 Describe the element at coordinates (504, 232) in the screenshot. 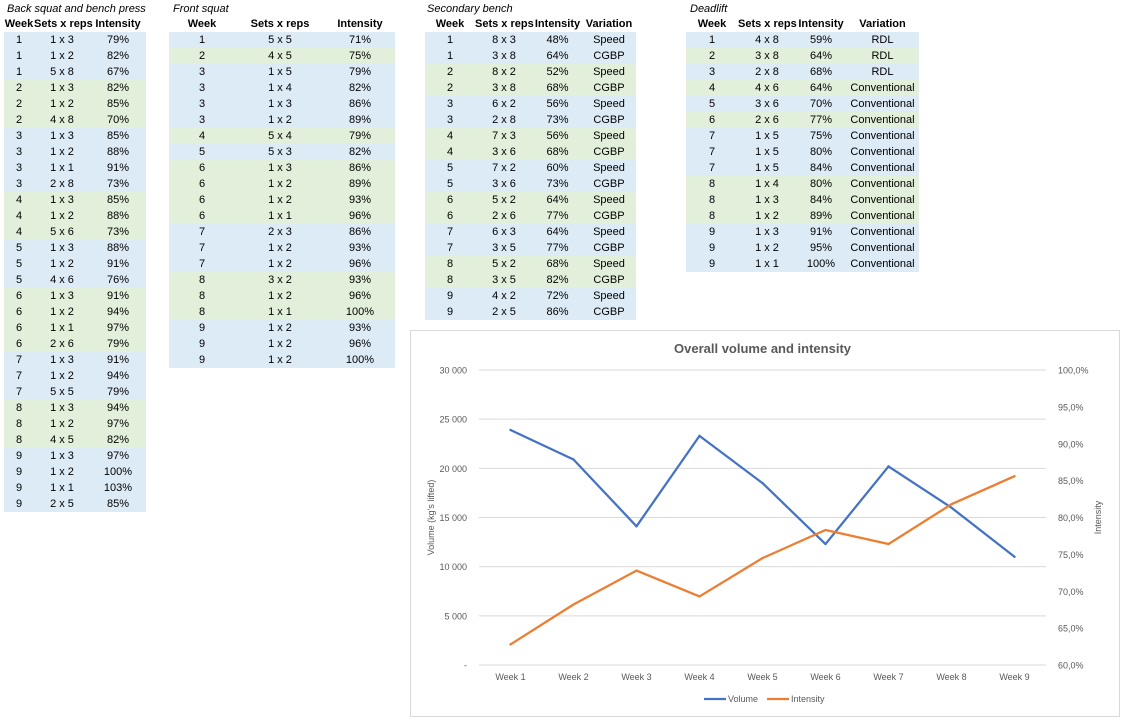

I see `table-cell: 6 x 3` at that location.